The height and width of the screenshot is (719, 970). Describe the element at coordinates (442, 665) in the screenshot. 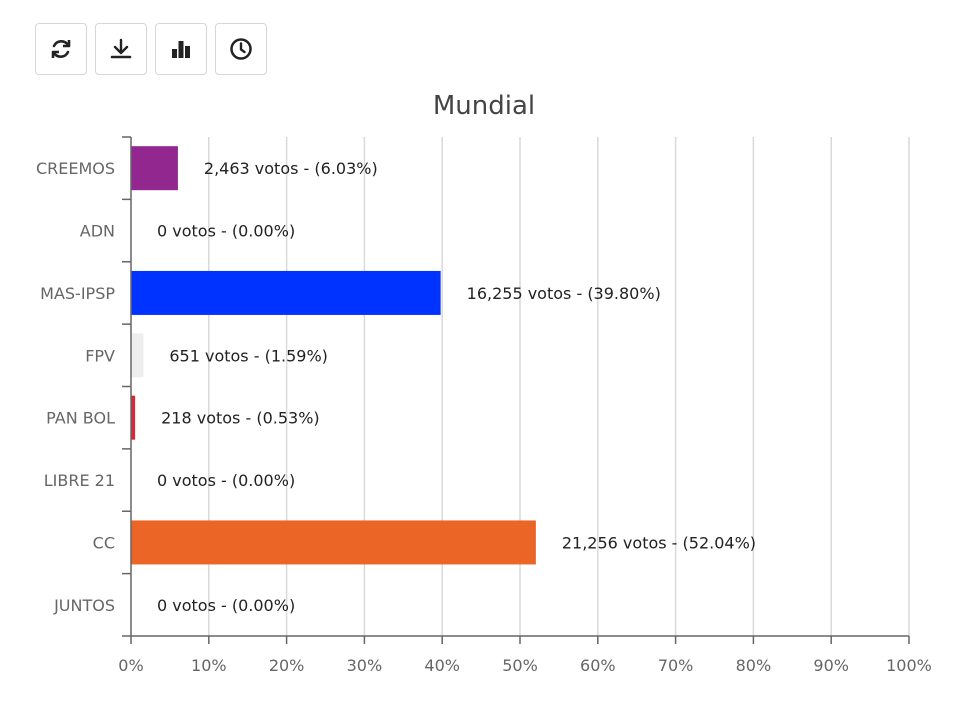

I see `x-tick-label: 40%` at that location.